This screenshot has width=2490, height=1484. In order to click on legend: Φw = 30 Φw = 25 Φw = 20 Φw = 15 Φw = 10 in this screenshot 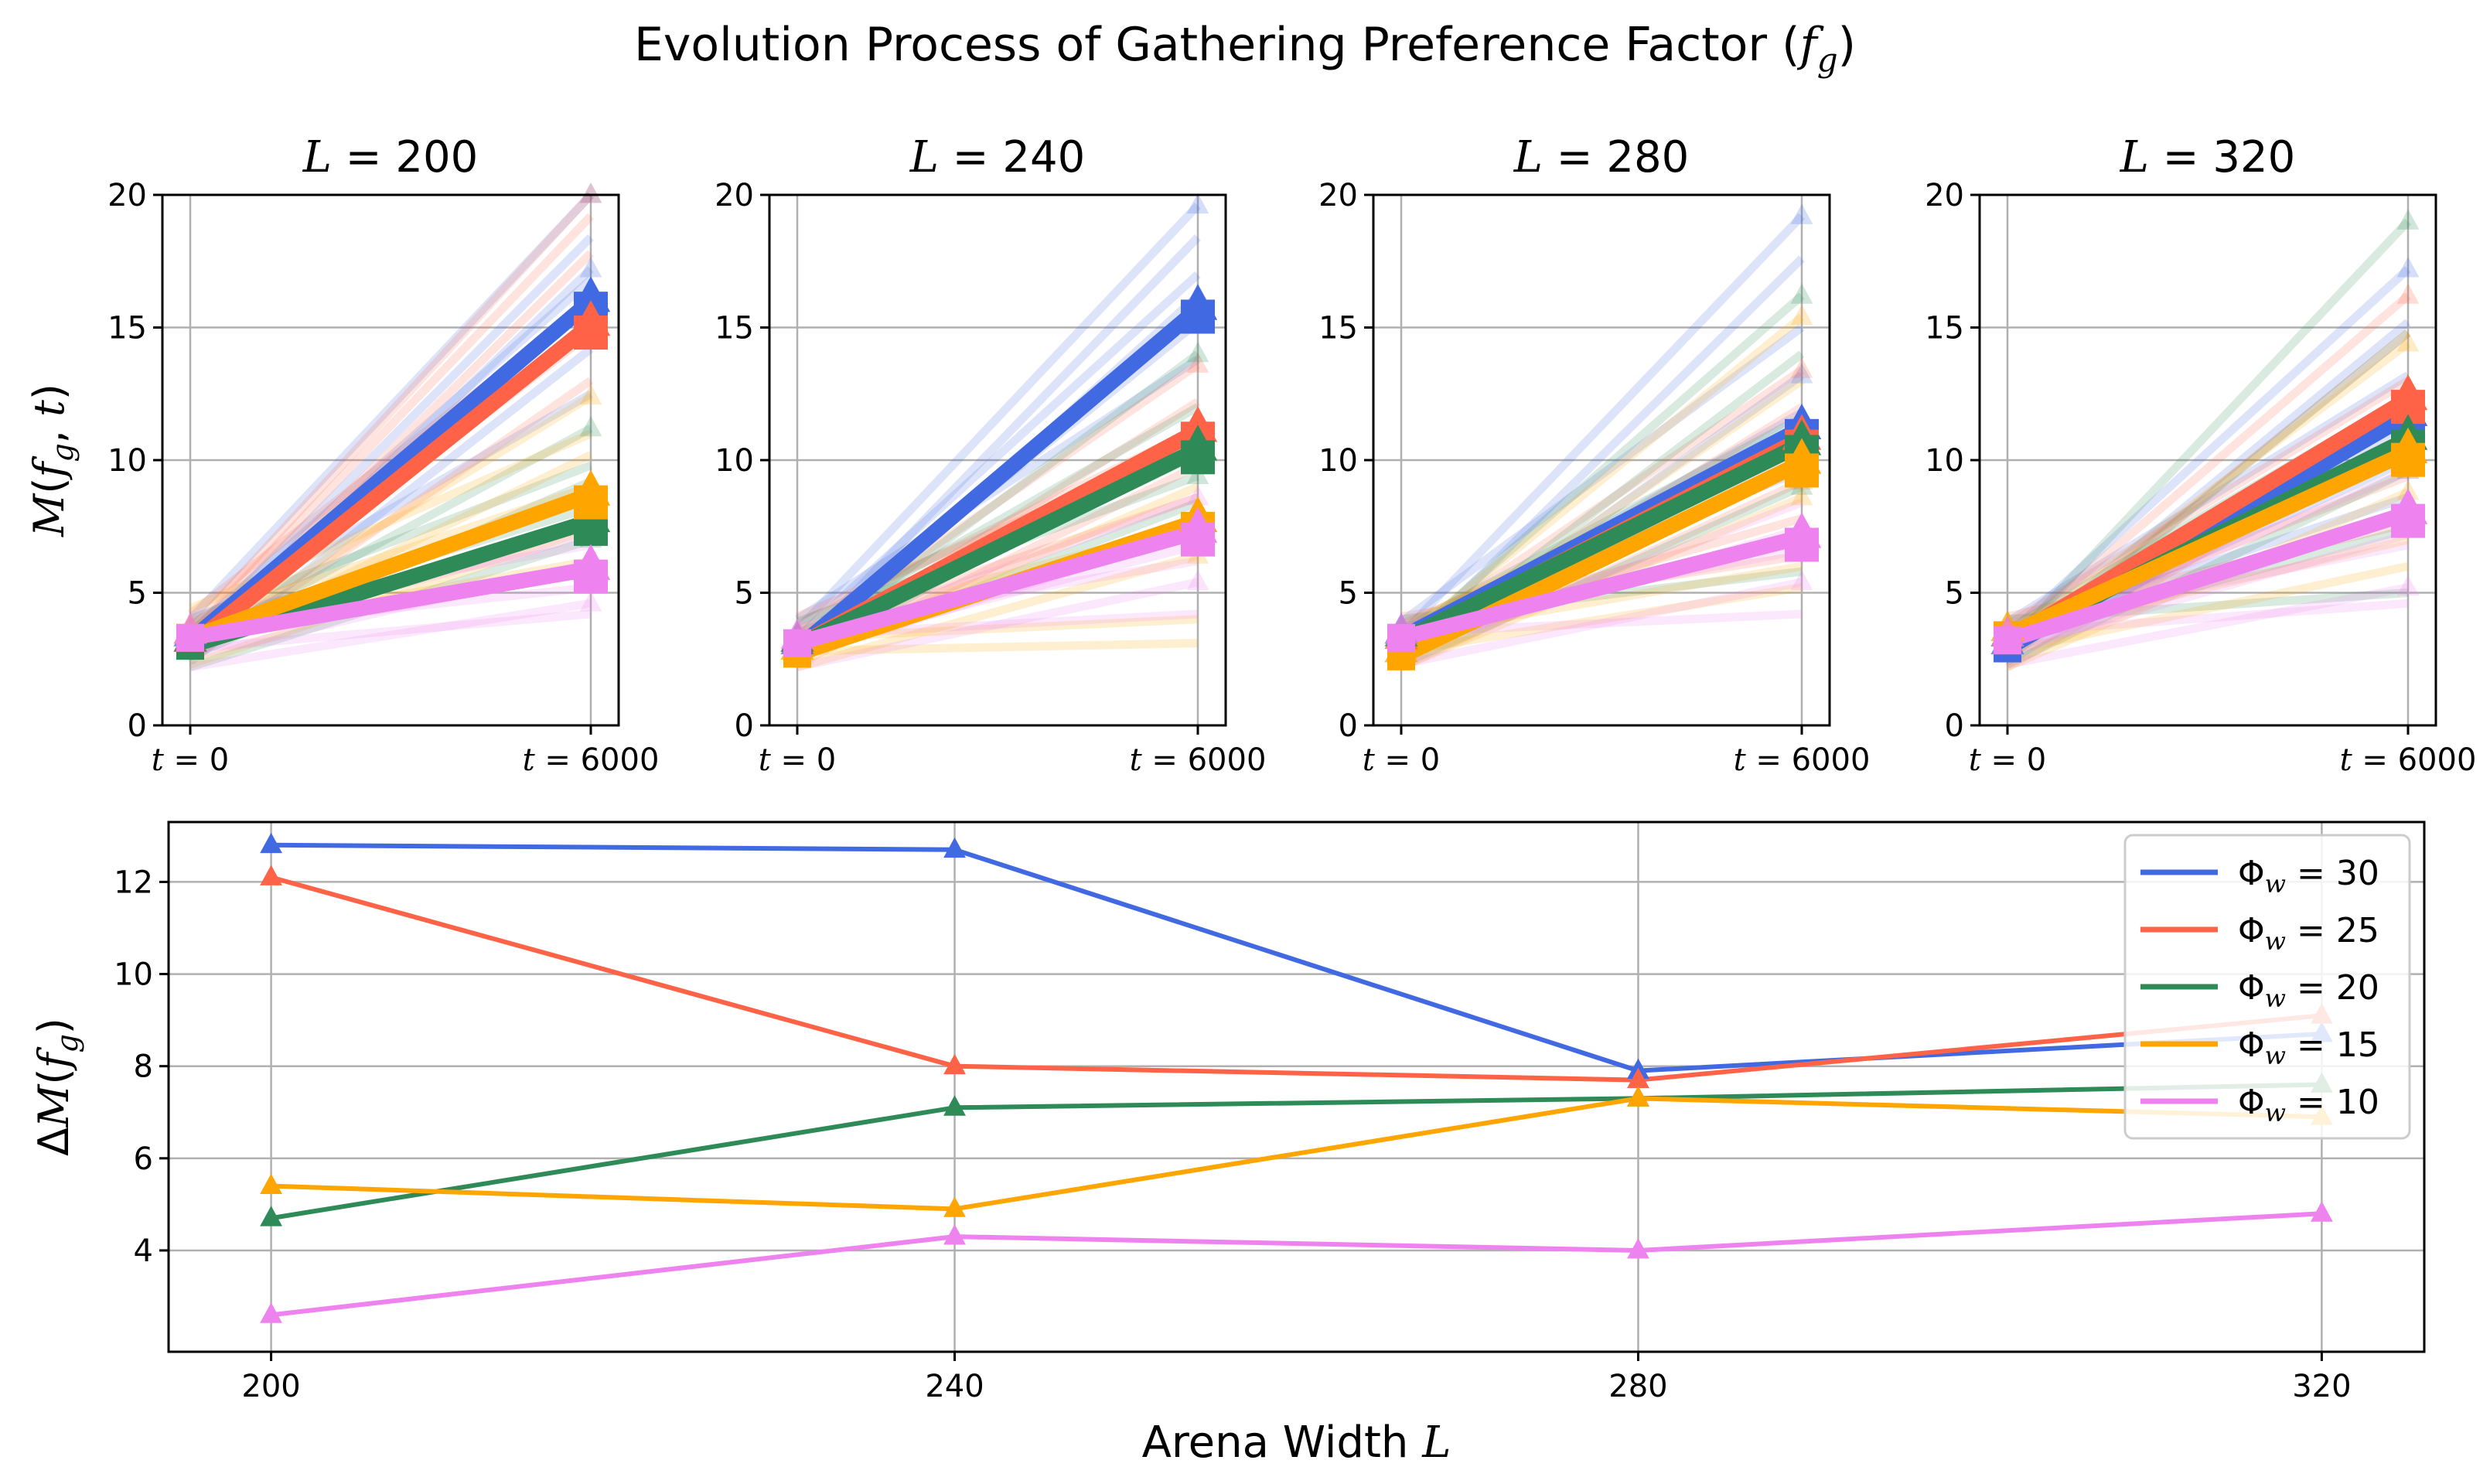, I will do `click(2267, 987)`.